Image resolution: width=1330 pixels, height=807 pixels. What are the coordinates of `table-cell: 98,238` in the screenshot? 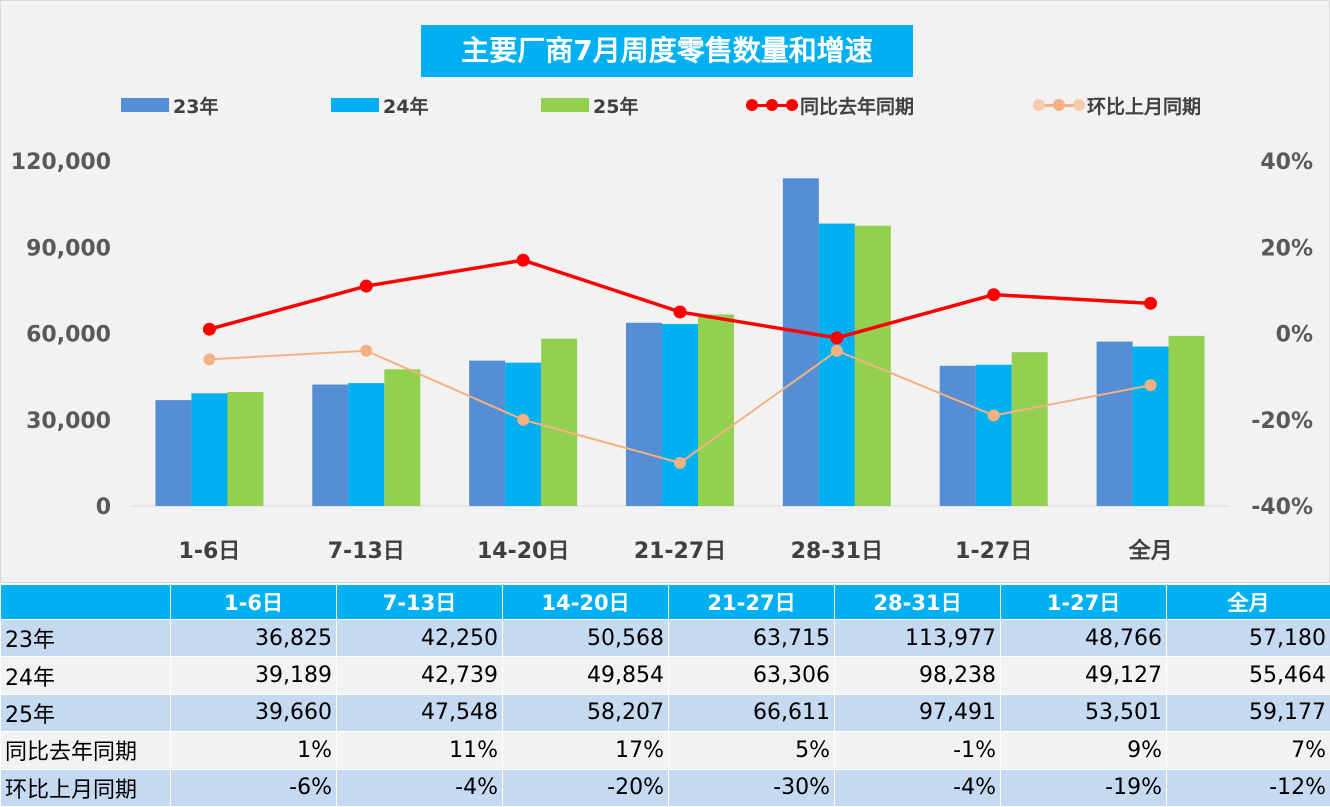 It's located at (917, 675).